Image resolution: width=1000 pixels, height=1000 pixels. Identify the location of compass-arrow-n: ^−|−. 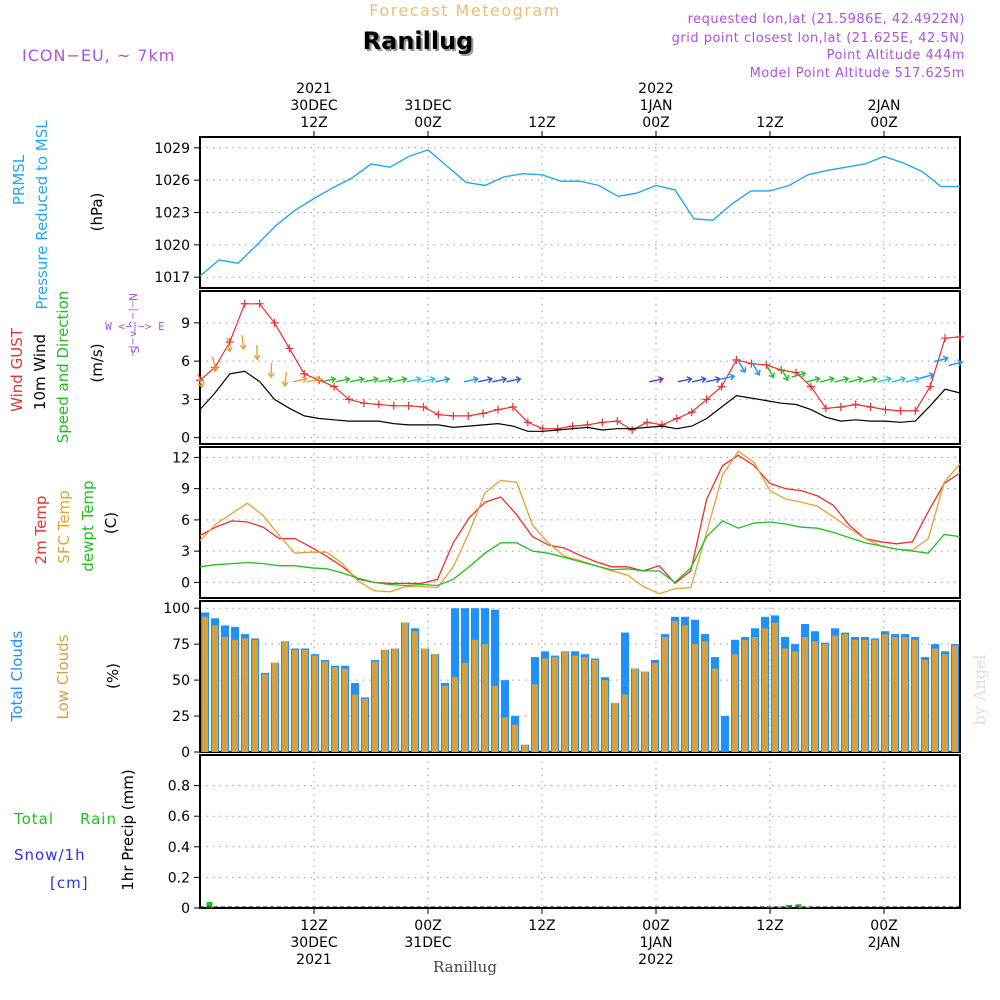
(133, 314).